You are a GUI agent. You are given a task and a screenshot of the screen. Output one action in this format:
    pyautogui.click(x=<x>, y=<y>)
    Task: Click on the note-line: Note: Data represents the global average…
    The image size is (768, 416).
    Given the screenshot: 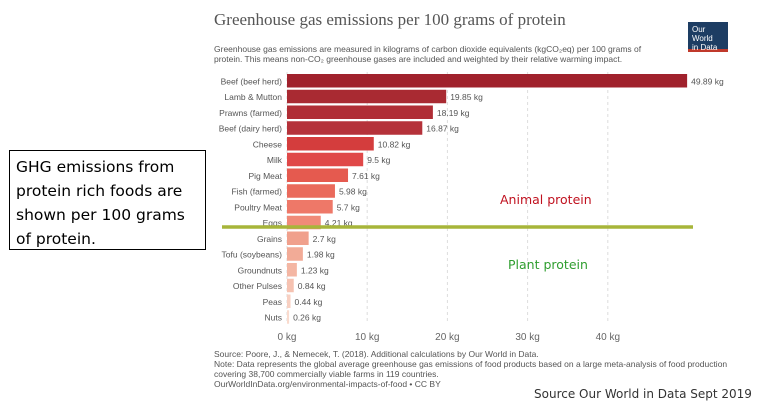 What is the action you would take?
    pyautogui.click(x=471, y=364)
    